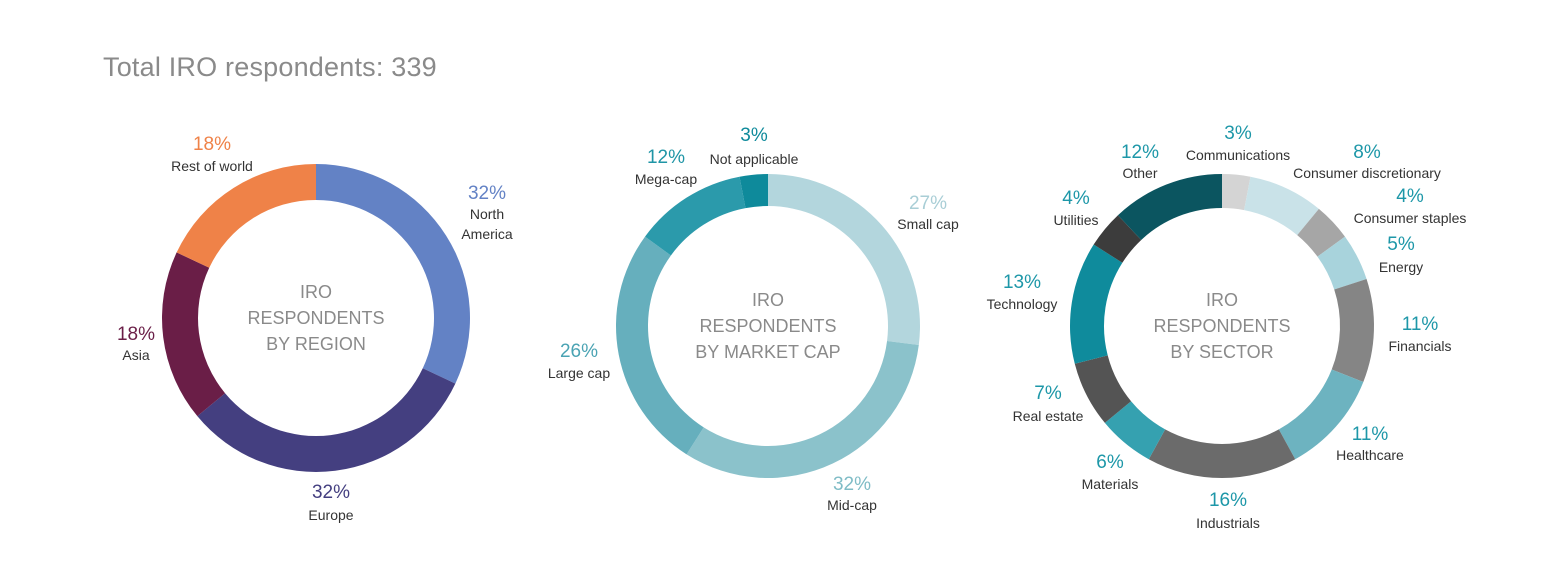 The height and width of the screenshot is (566, 1541). I want to click on pct-label-technology: 13%, so click(1022, 282).